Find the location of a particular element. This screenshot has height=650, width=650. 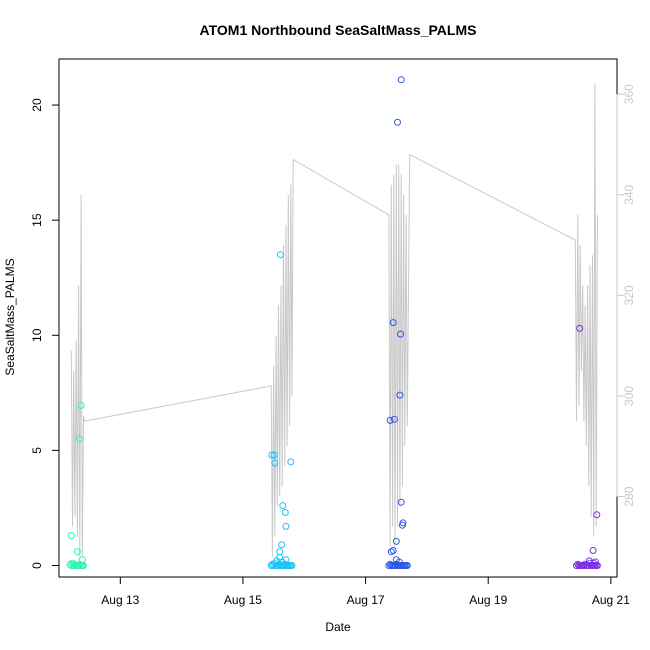

x-tick-label: Aug 13 is located at coordinates (120, 600).